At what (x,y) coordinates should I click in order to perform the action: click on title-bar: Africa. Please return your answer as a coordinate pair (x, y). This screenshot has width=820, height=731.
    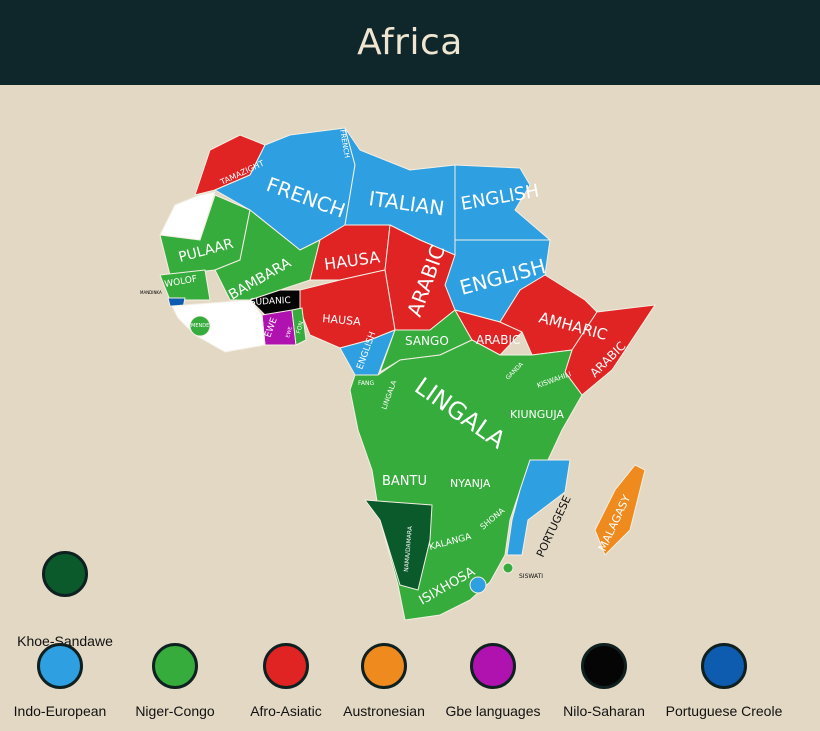
    Looking at the image, I should click on (410, 42).